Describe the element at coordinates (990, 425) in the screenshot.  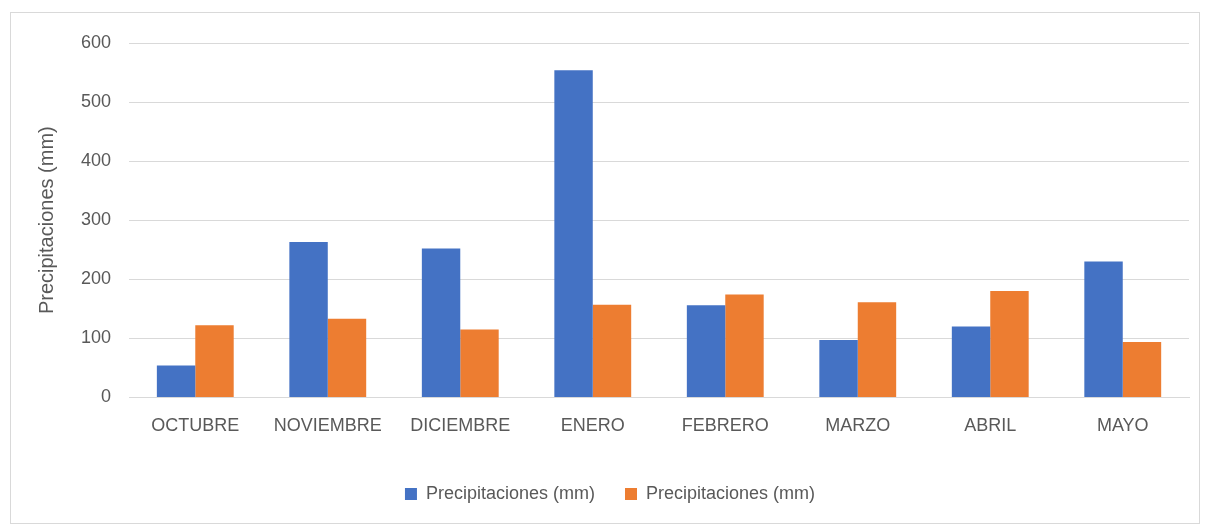
I see `x-tick-label: ABRIL` at that location.